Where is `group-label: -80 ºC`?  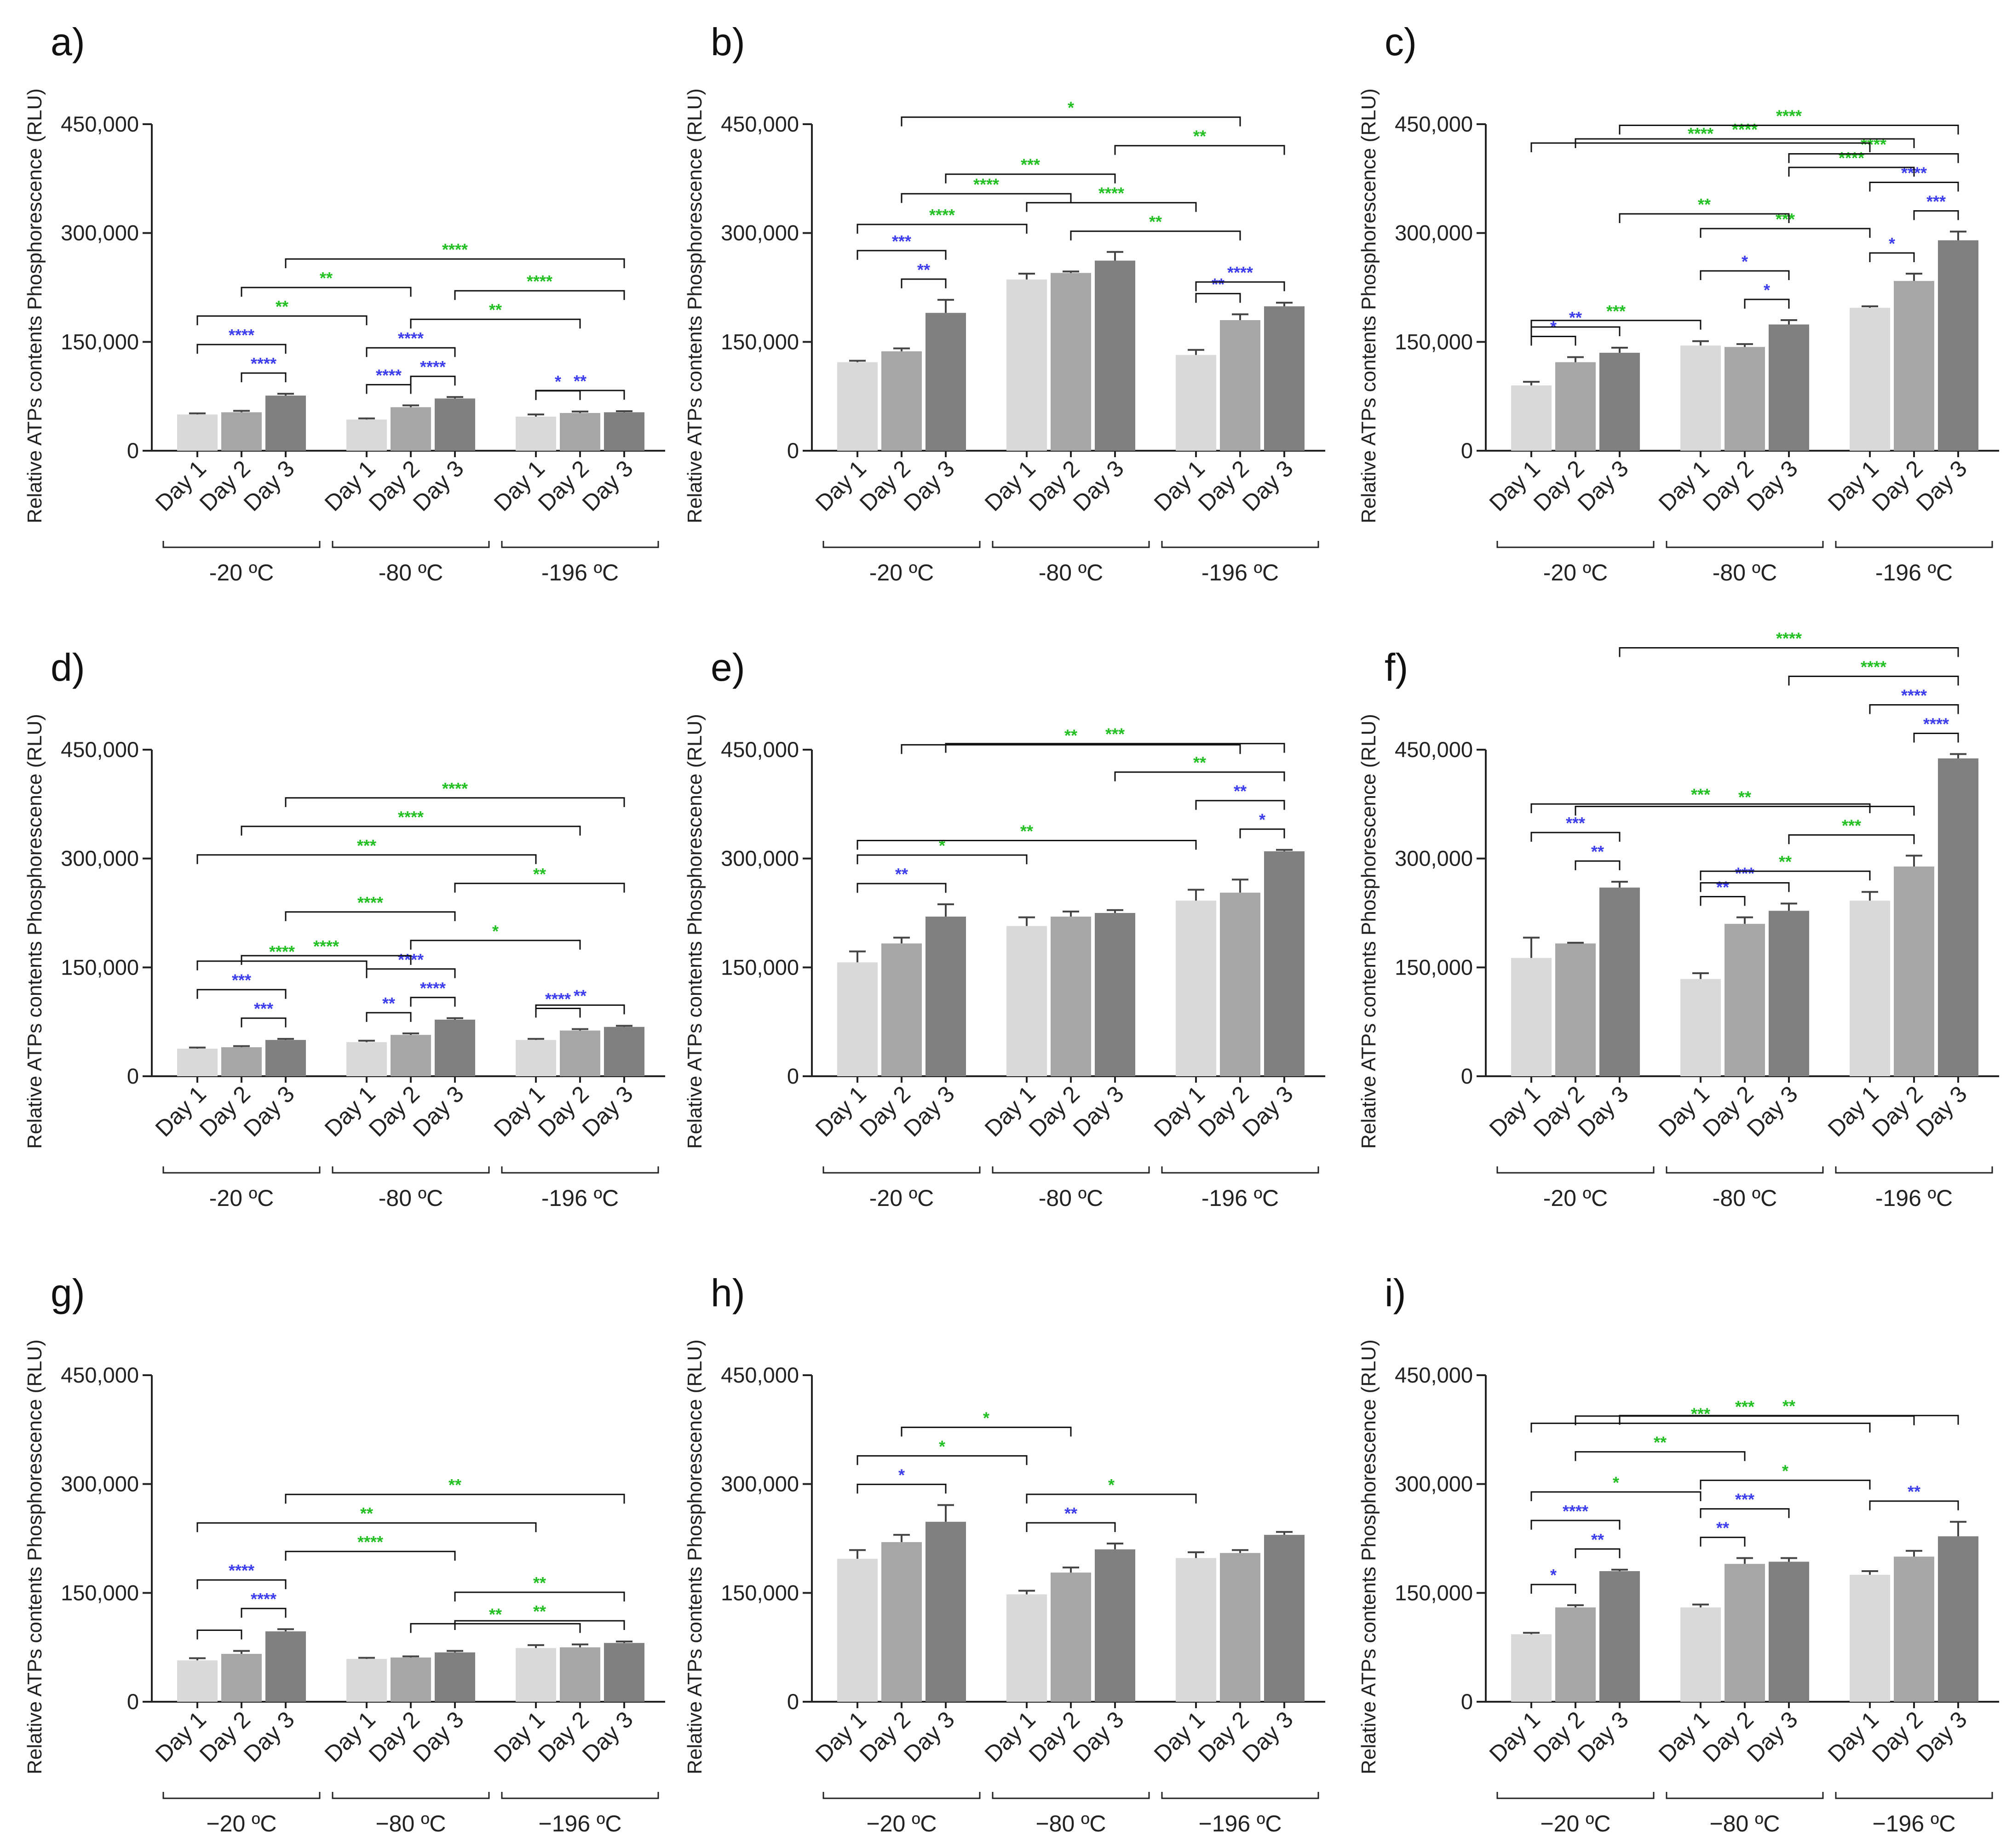
group-label: -80 ºC is located at coordinates (1745, 572).